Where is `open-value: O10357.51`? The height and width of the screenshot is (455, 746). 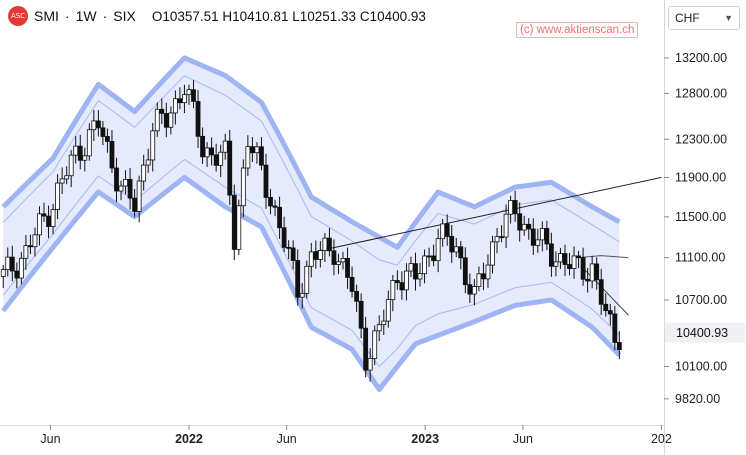
open-value: O10357.51 is located at coordinates (185, 16).